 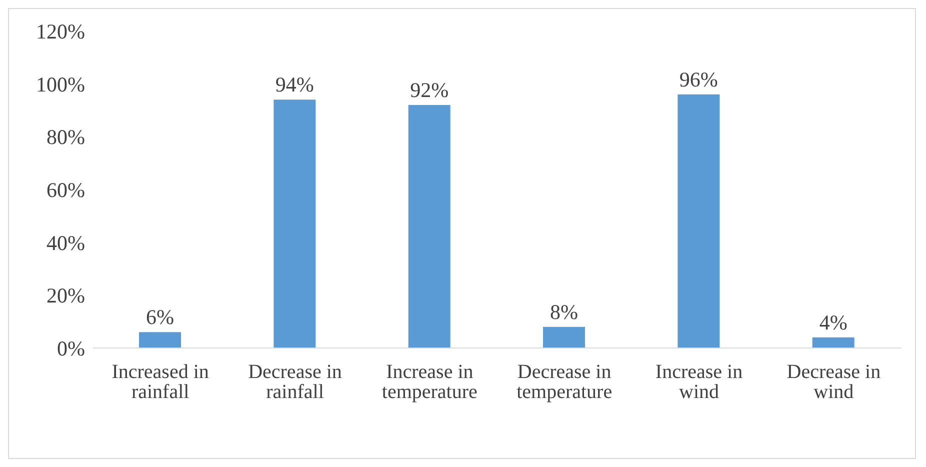 I want to click on data-label: 6%, so click(x=160, y=317).